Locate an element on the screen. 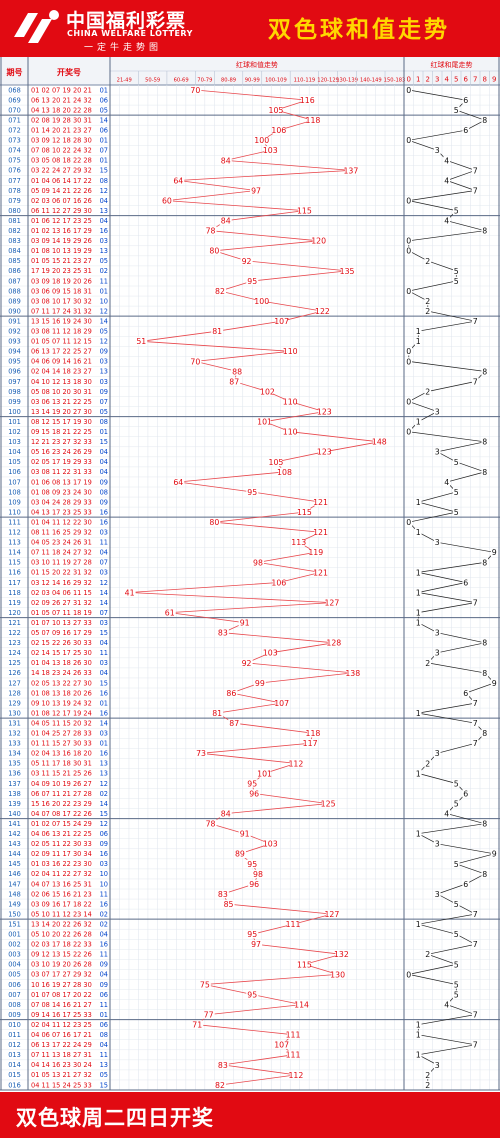 The width and height of the screenshot is (500, 1138). footer-banner: 双色球周二四日开奖 is located at coordinates (250, 1115).